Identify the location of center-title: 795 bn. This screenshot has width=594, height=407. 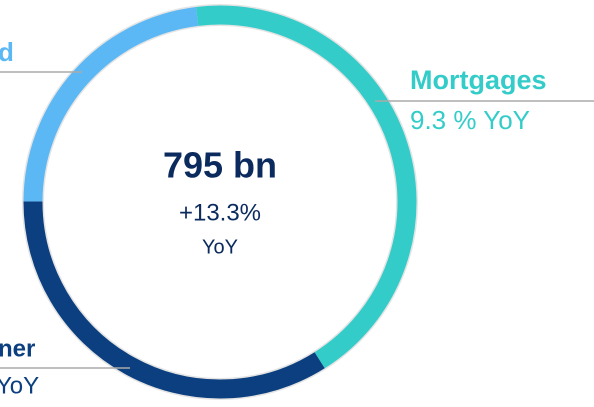
(220, 165).